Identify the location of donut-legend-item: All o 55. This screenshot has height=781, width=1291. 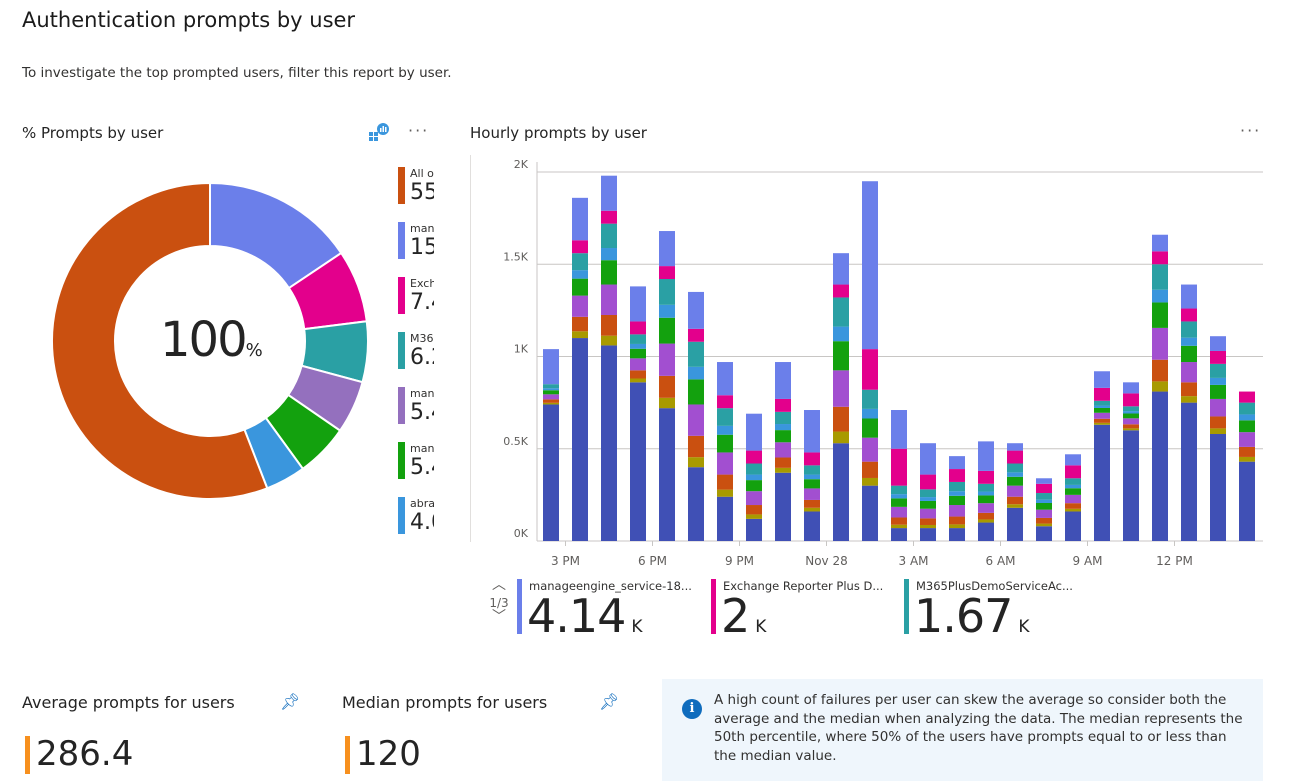
(416, 187).